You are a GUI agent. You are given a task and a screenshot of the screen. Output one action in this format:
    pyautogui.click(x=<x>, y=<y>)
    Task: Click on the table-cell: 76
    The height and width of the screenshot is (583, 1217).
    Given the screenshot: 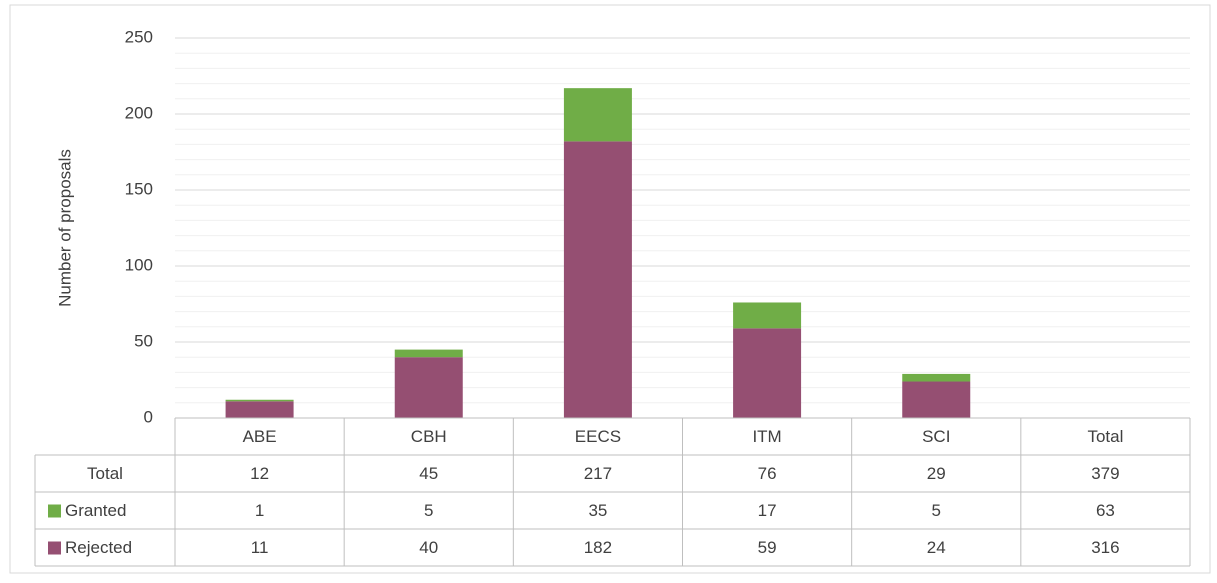 What is the action you would take?
    pyautogui.click(x=767, y=473)
    